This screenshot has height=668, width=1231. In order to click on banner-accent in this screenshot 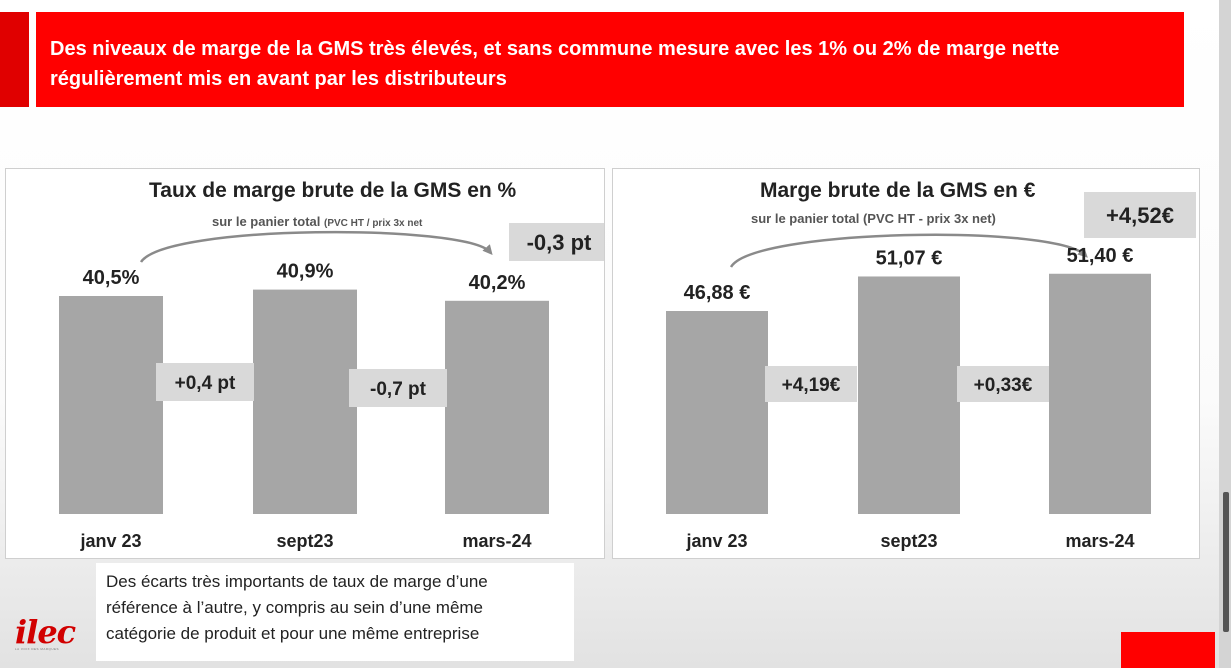, I will do `click(14, 59)`.